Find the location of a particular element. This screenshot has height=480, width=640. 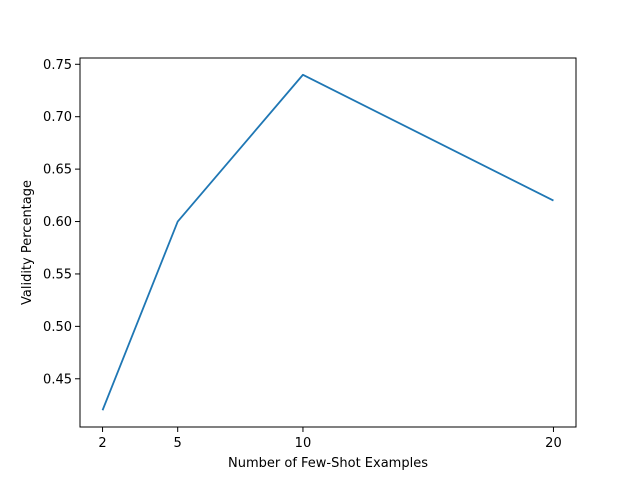

x-tick-label: 10 is located at coordinates (303, 443).